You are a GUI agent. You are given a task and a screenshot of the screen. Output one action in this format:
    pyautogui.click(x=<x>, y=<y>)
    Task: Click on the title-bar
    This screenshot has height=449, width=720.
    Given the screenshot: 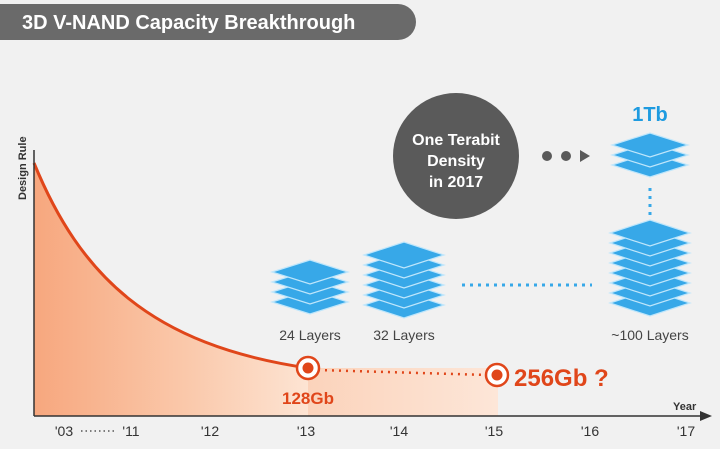 What is the action you would take?
    pyautogui.click(x=208, y=22)
    